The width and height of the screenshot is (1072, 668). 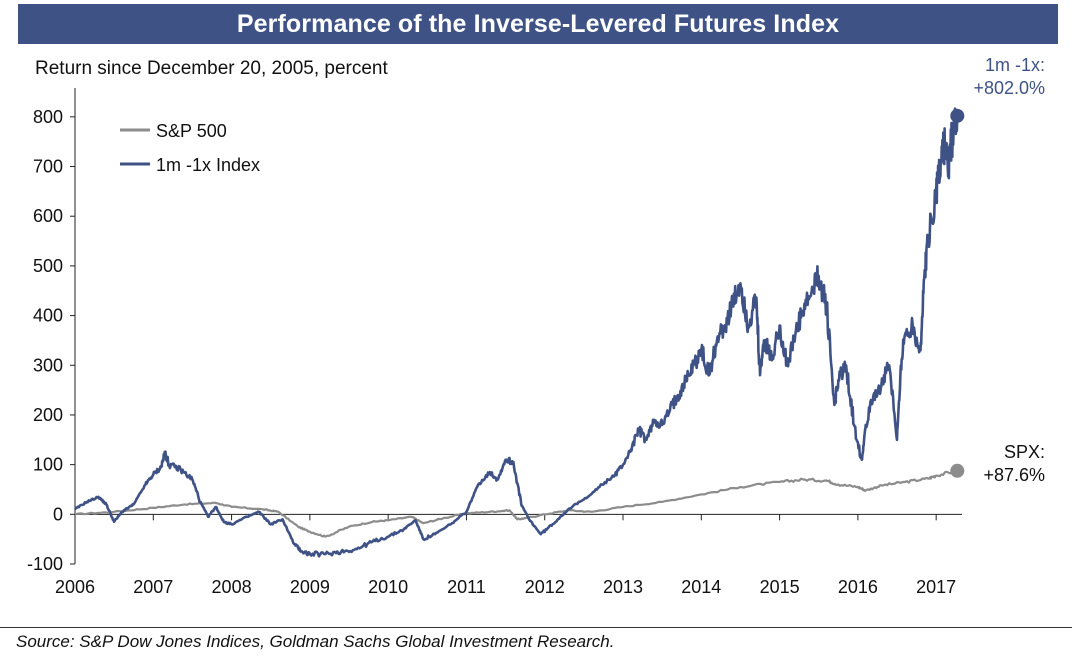 I want to click on x-tick-label: 2007, so click(x=153, y=587).